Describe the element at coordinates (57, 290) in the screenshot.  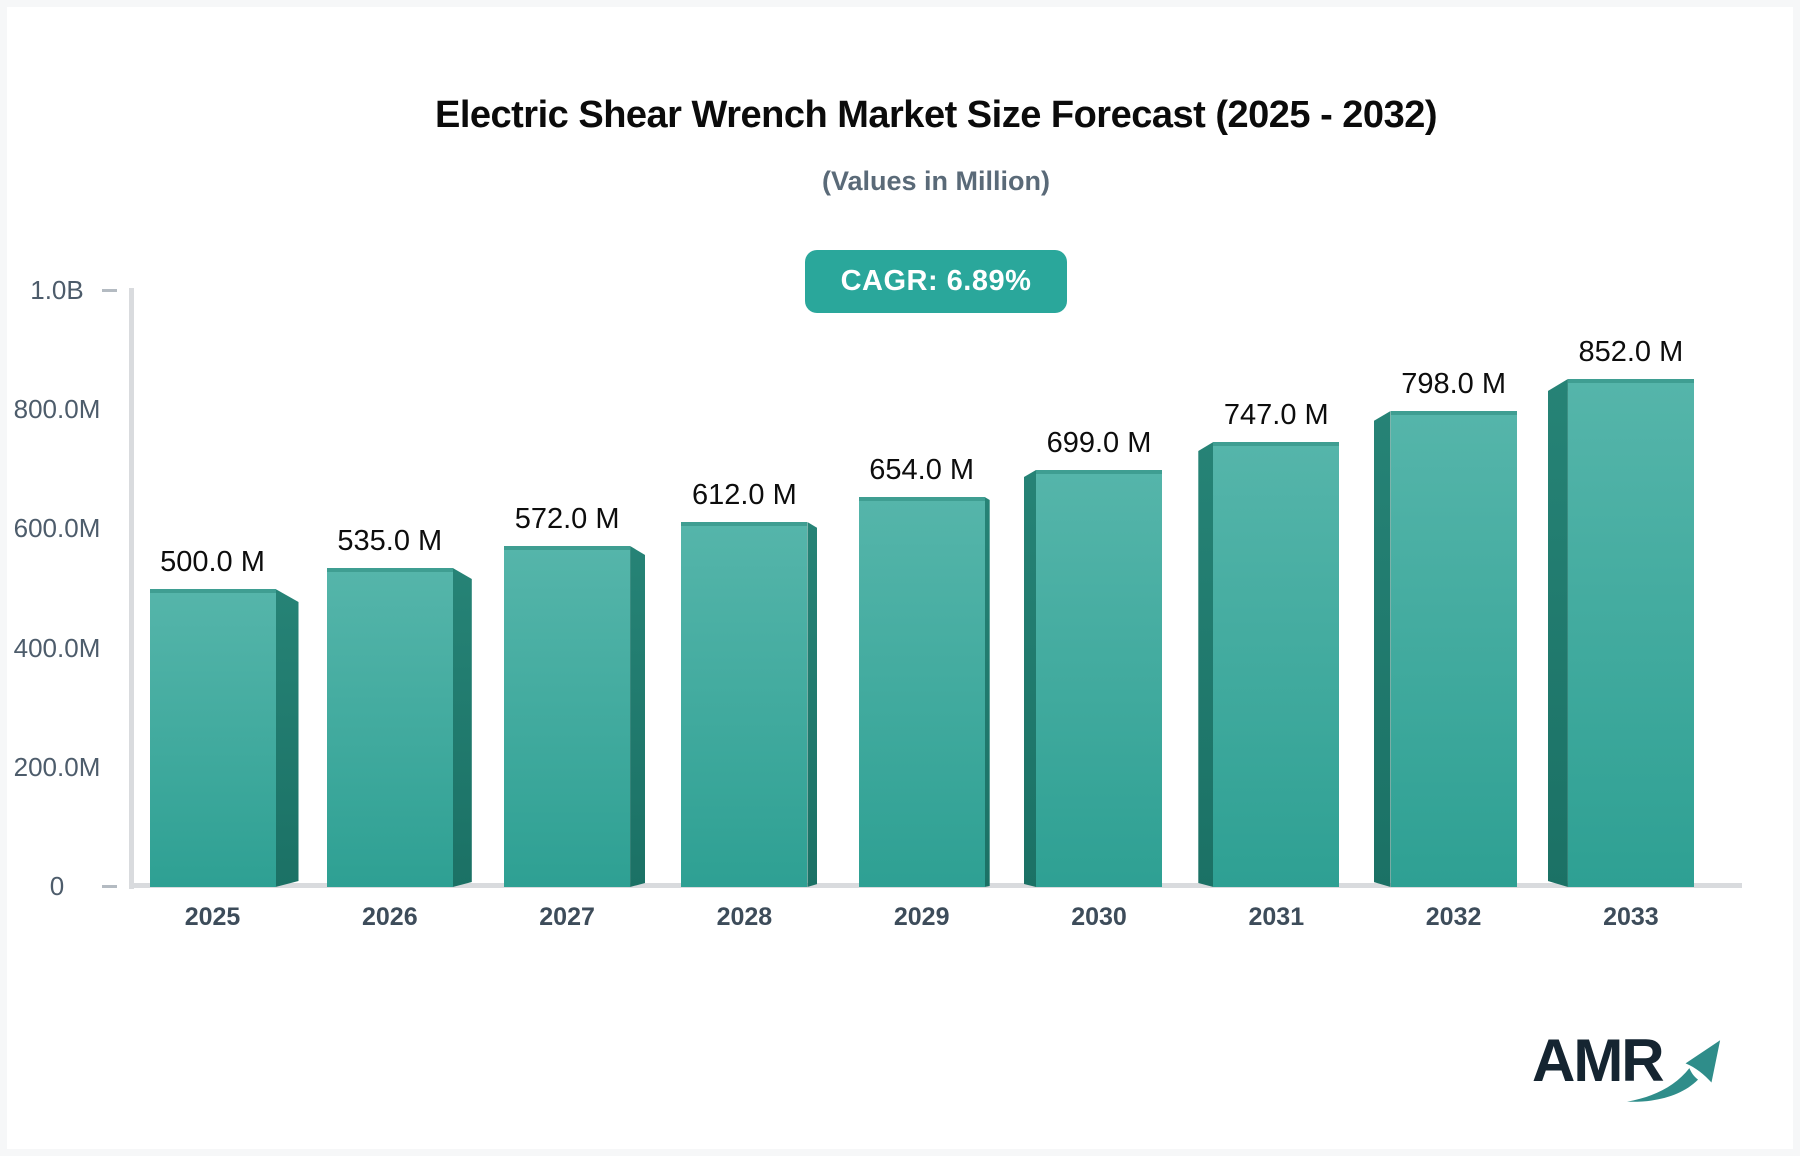
I see `y-axis-tick-label: 1.0B` at that location.